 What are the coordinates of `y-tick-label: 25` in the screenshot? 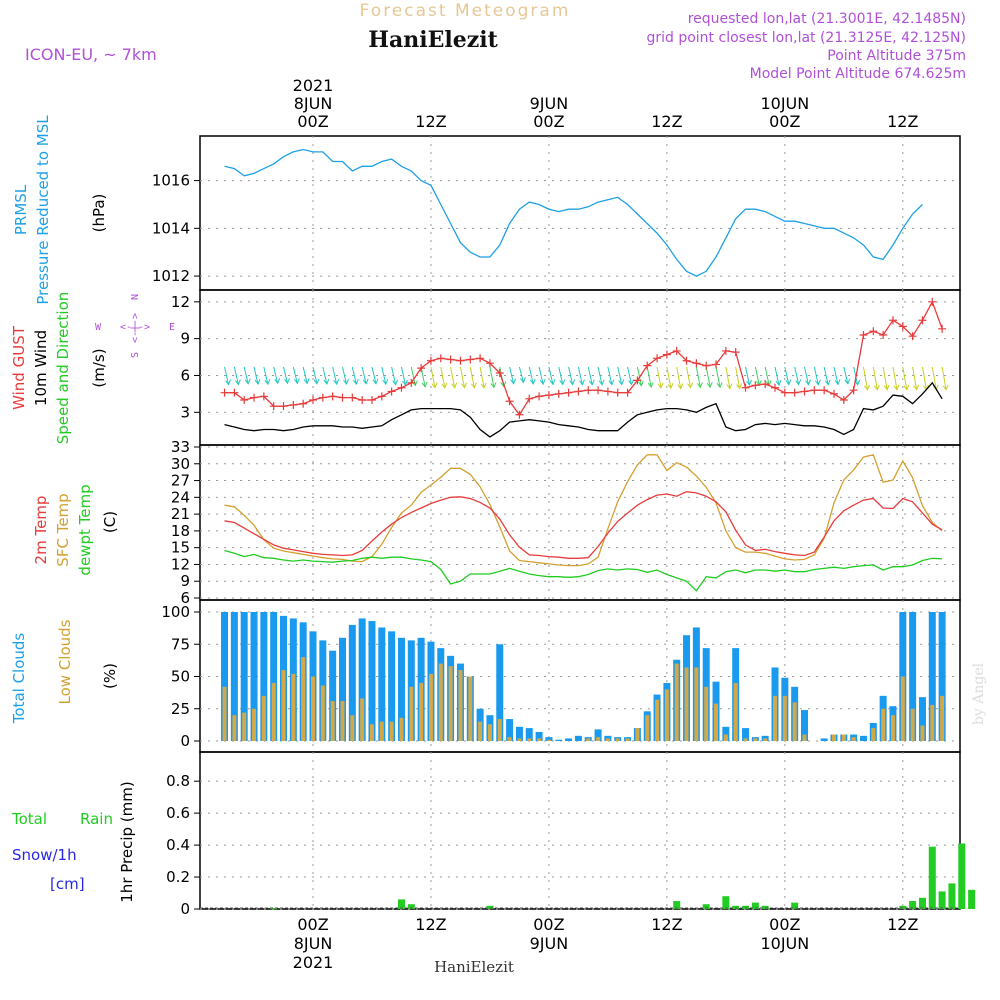 It's located at (180, 709).